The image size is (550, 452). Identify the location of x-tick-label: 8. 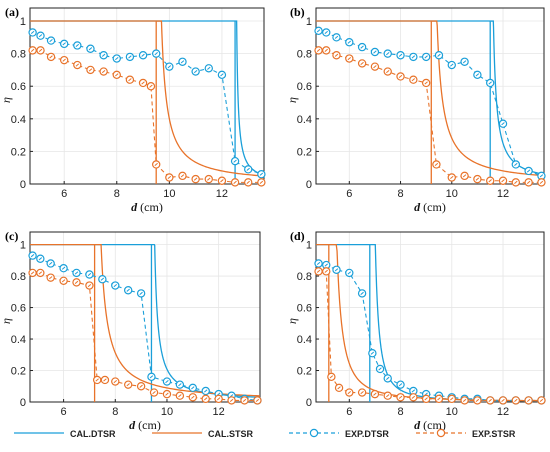
(115, 412).